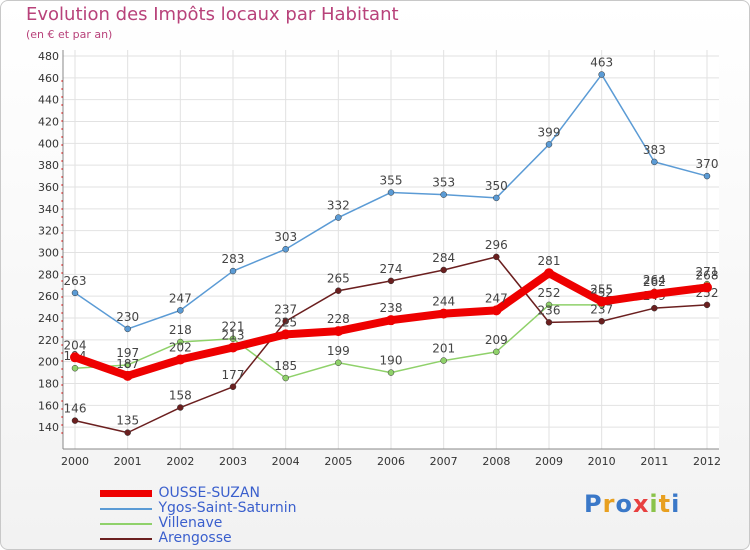  What do you see at coordinates (190, 523) in the screenshot?
I see `legend-label: Villenave` at bounding box center [190, 523].